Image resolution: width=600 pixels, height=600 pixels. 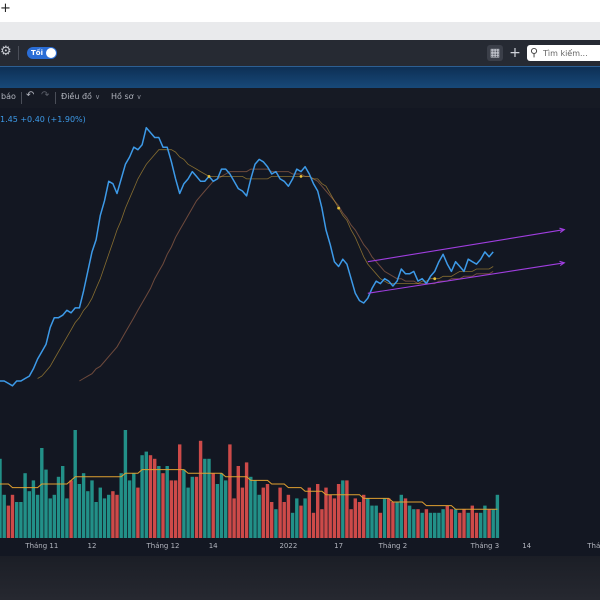 I want to click on event-markers, so click(x=322, y=228).